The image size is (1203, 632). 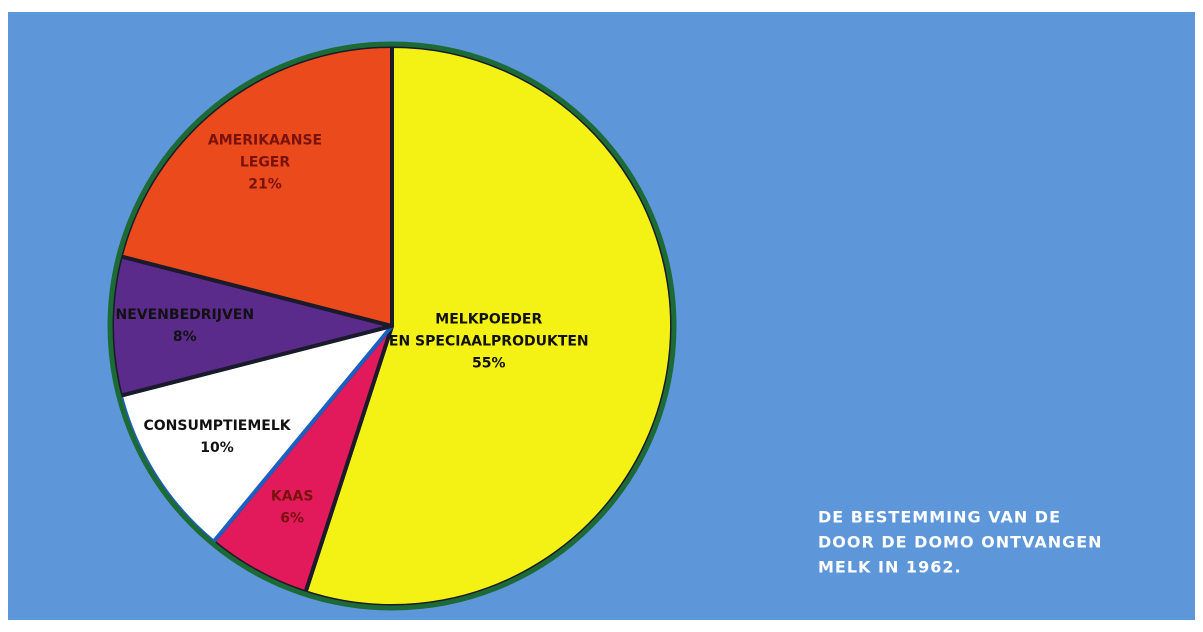 What do you see at coordinates (489, 341) in the screenshot?
I see `slice-label: EN SPECIAALPRODUKTEN` at bounding box center [489, 341].